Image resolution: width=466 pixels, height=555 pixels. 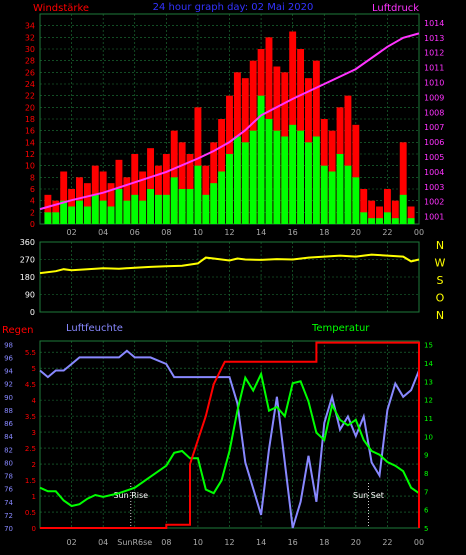 I want to click on wind-y-tick-10: 20, so click(x=30, y=107).